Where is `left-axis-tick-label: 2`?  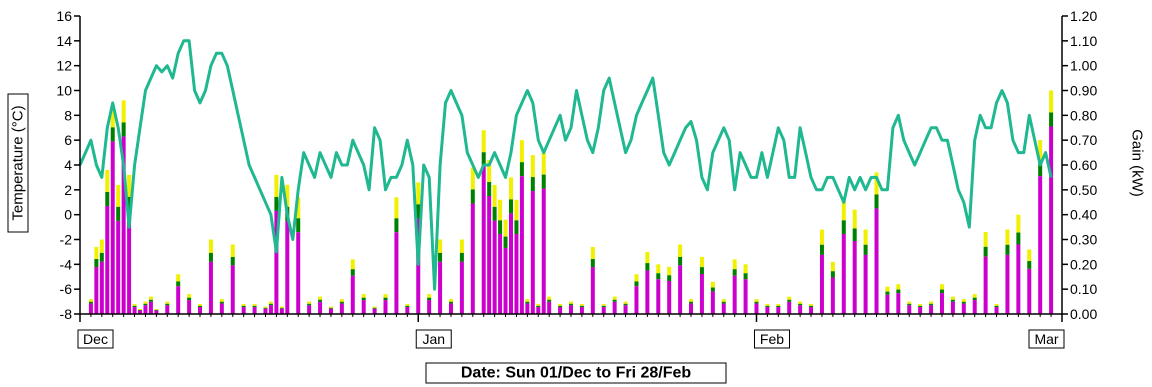
left-axis-tick-label: 2 is located at coordinates (68, 190).